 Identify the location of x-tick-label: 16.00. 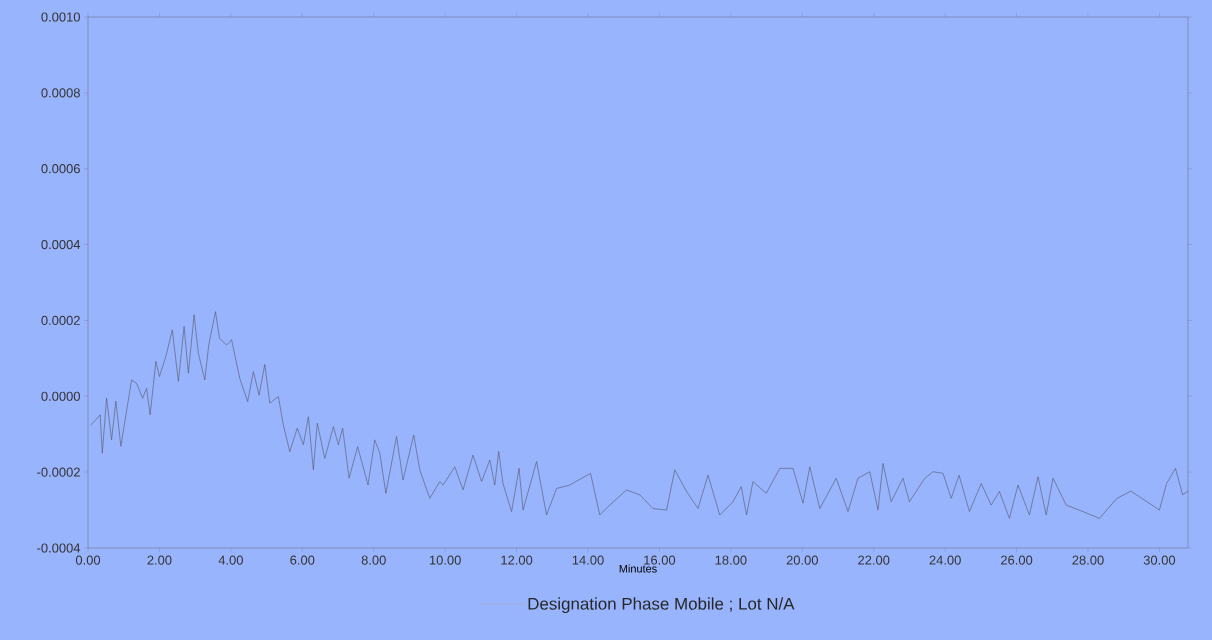
(660, 560).